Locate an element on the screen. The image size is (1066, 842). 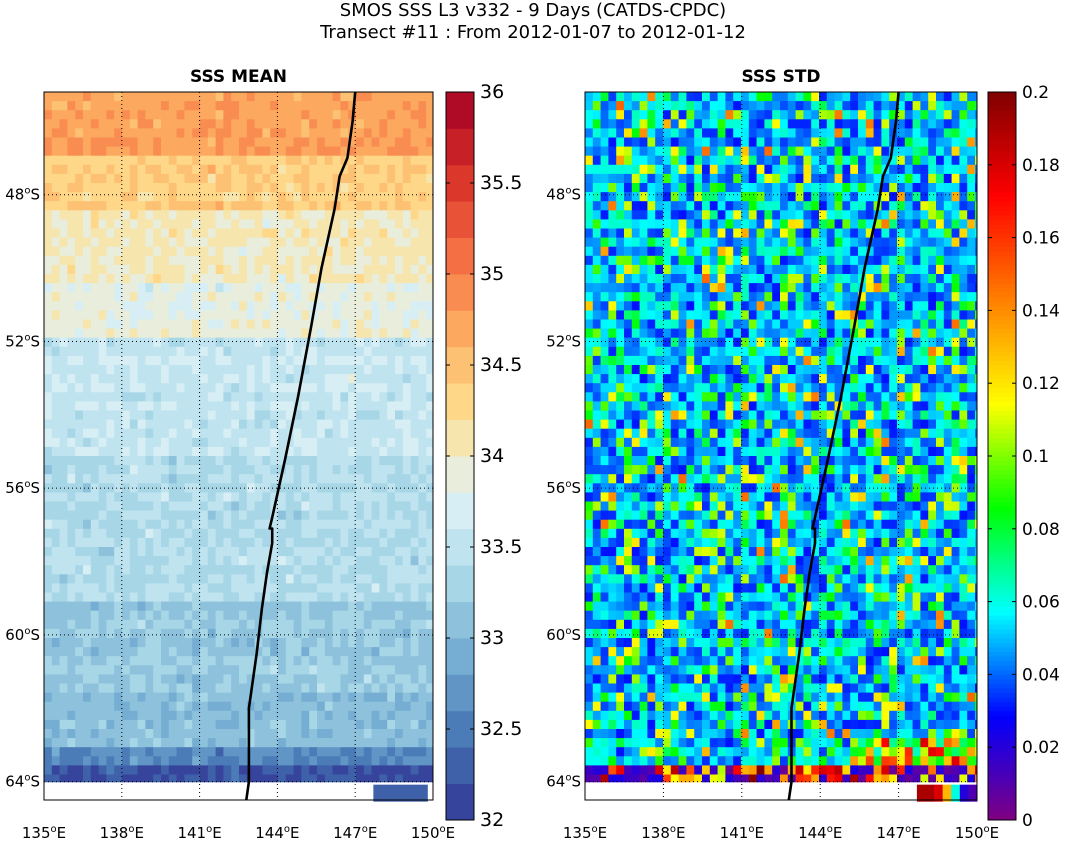
colorbar-band is located at coordinates (460, 729).